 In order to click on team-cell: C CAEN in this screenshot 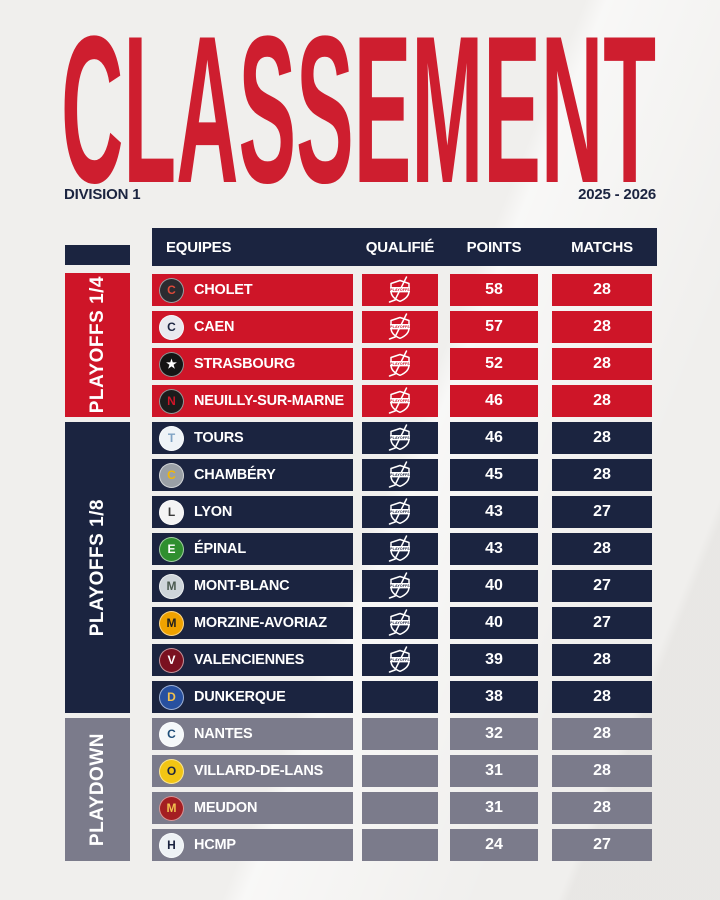, I will do `click(252, 327)`.